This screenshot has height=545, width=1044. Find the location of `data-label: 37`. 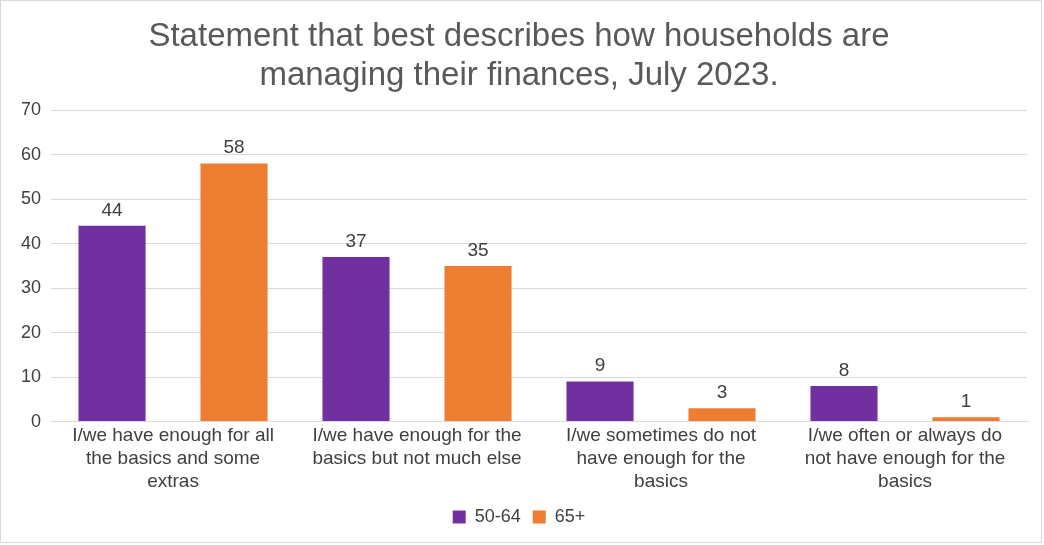

data-label: 37 is located at coordinates (356, 240).